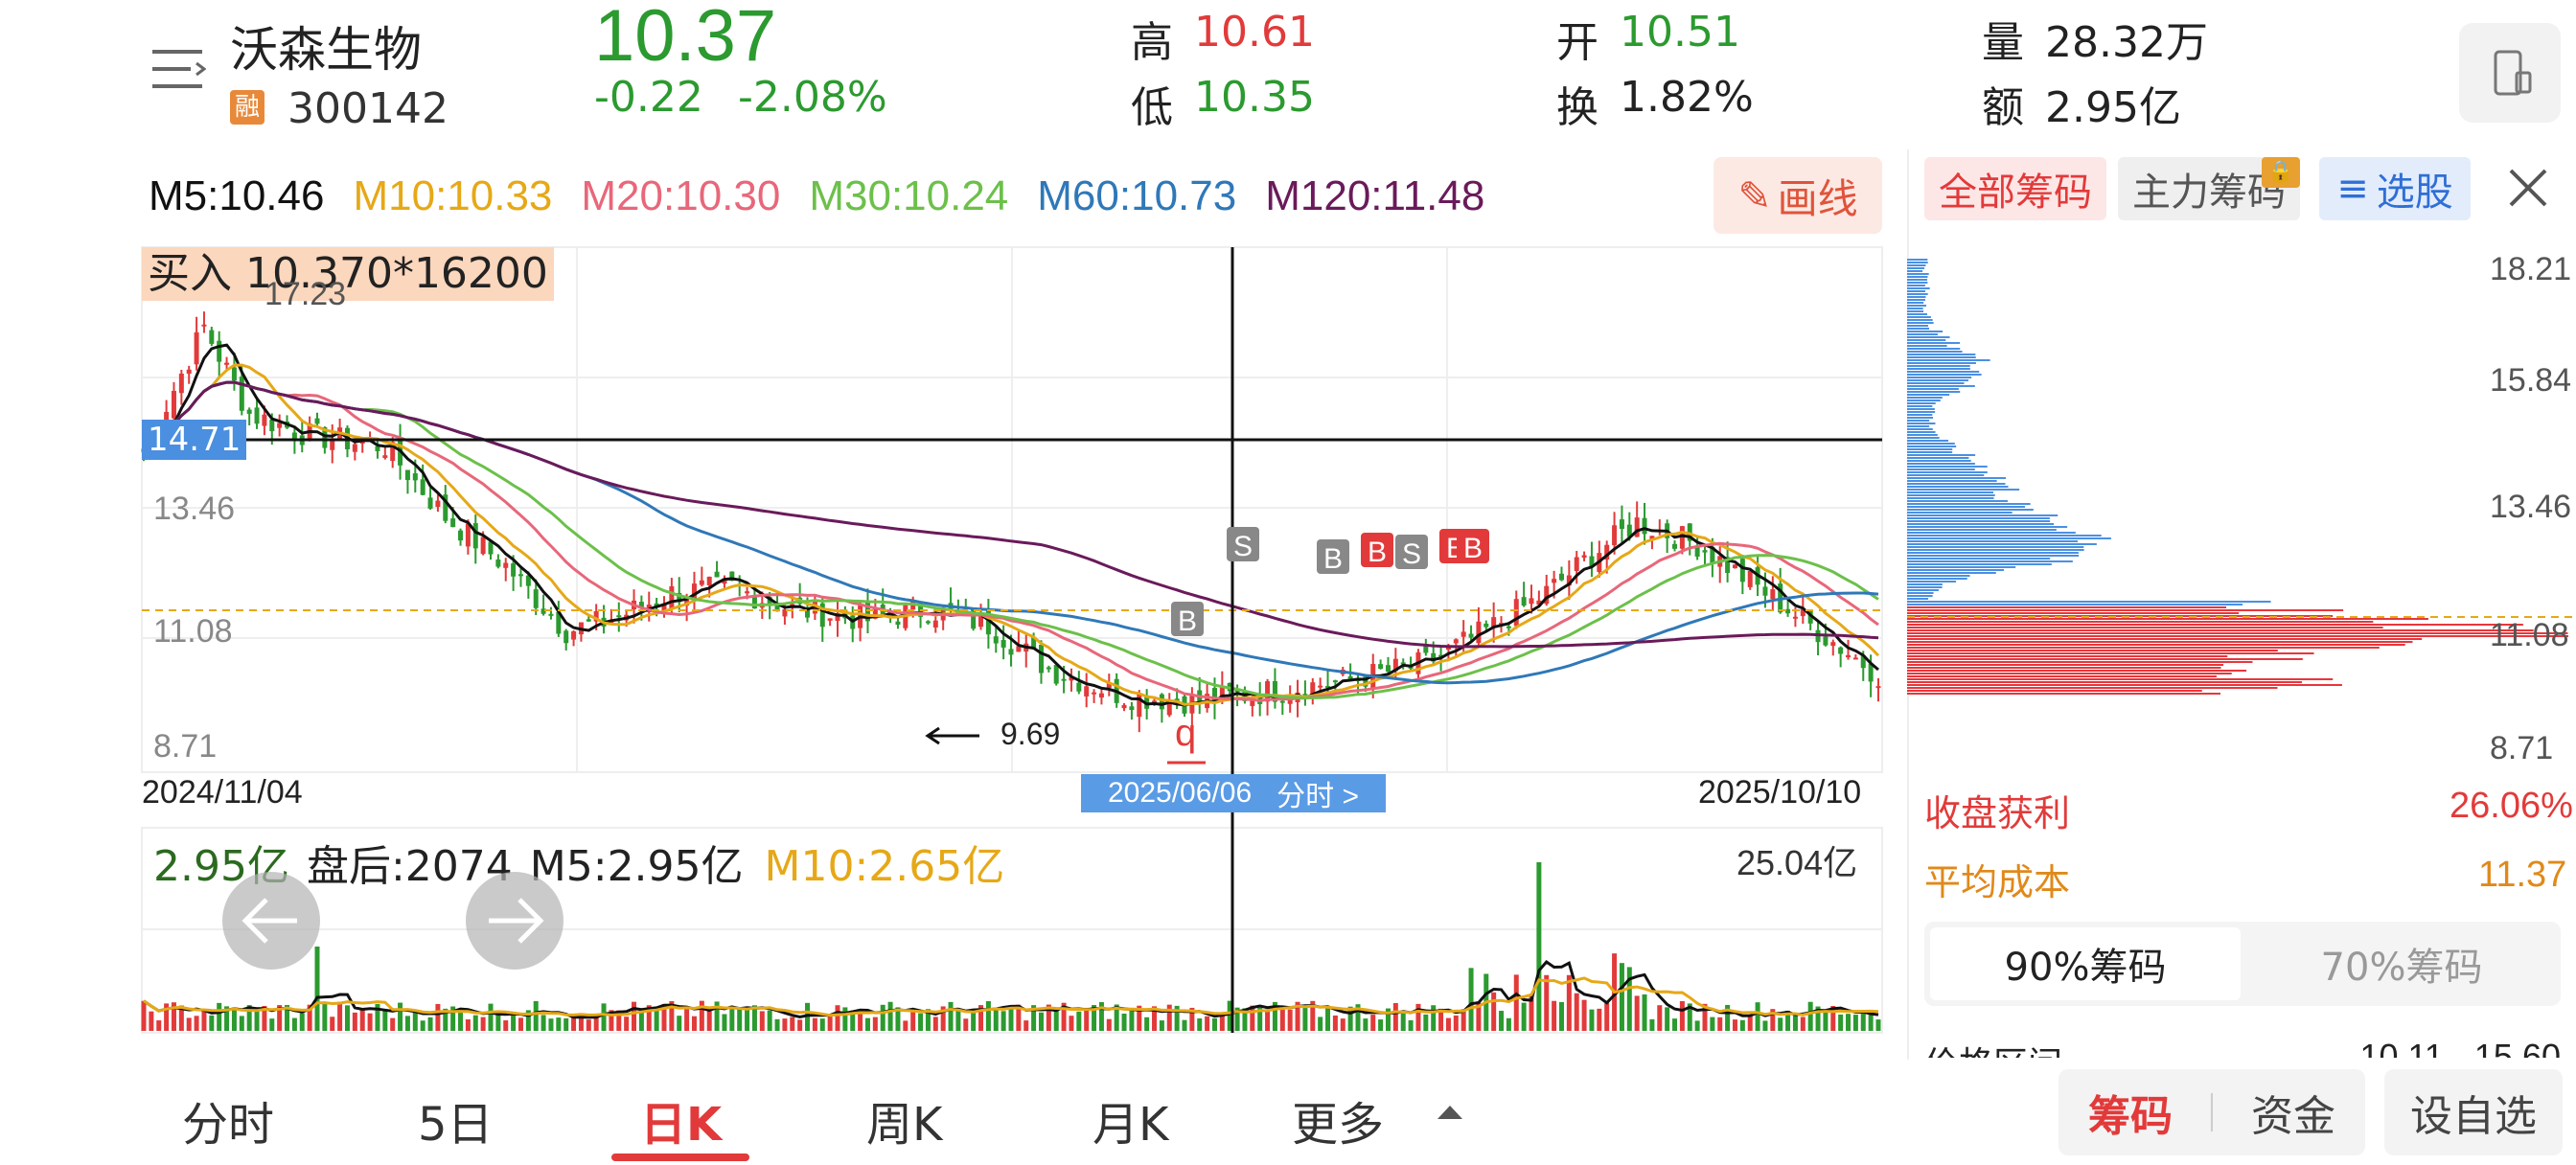 This screenshot has width=2576, height=1165. I want to click on chevron-up-icon, so click(1450, 1113).